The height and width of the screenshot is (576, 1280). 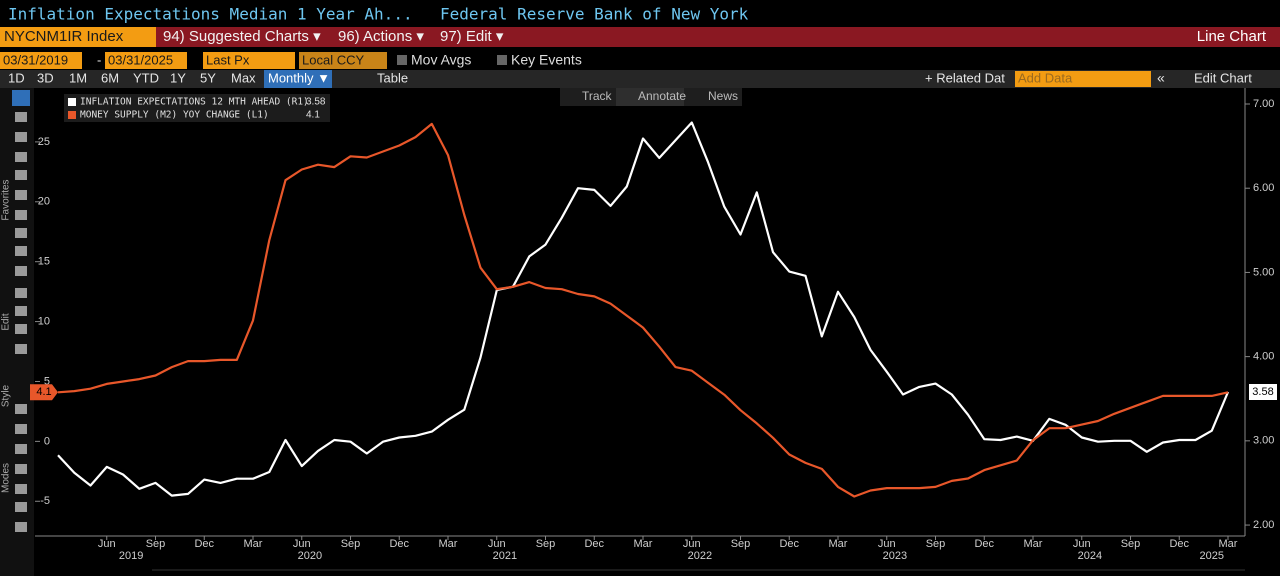 What do you see at coordinates (965, 77) in the screenshot?
I see `related-data: + Related Dat` at bounding box center [965, 77].